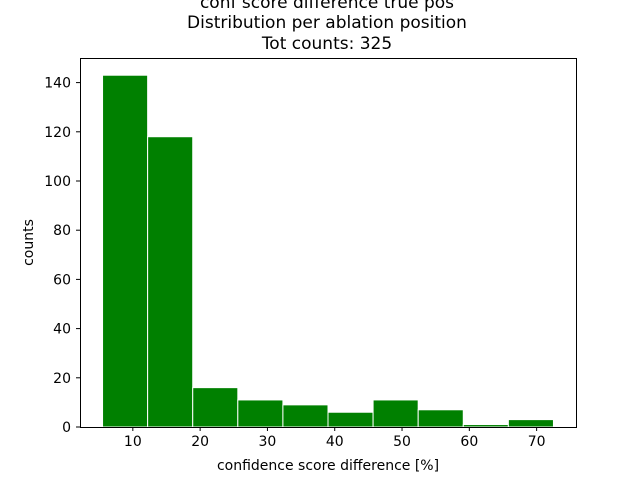 Image resolution: width=640 pixels, height=480 pixels. Describe the element at coordinates (537, 442) in the screenshot. I see `x-tick-label: 70` at that location.